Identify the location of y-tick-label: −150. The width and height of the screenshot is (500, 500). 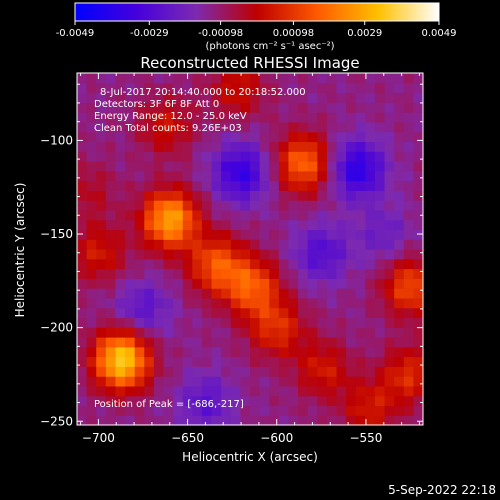
(56, 234).